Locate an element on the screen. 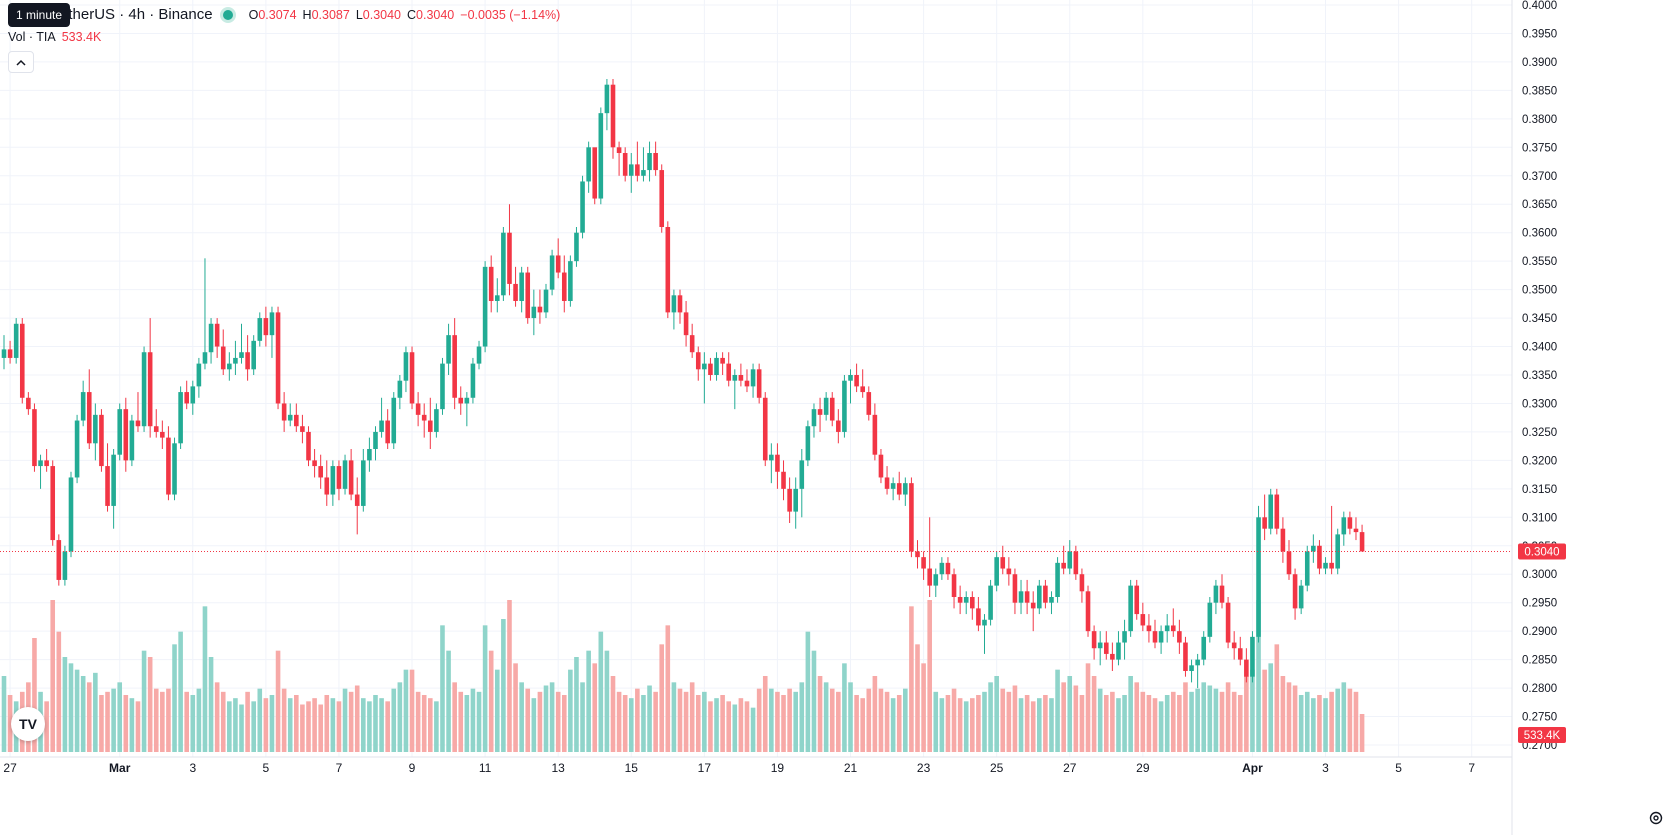 The height and width of the screenshot is (835, 1678). y-tick-label: 0.3200 is located at coordinates (1539, 461).